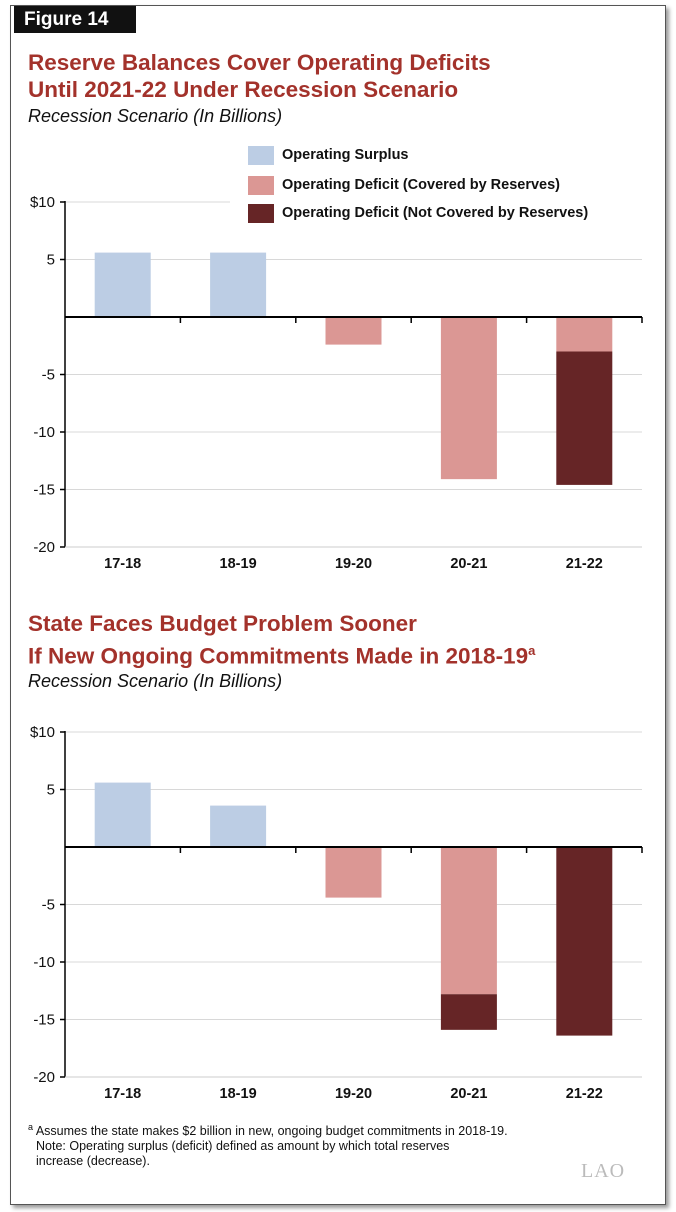 The height and width of the screenshot is (1212, 676). Describe the element at coordinates (261, 213) in the screenshot. I see `legend-swatch-not-covered` at that location.